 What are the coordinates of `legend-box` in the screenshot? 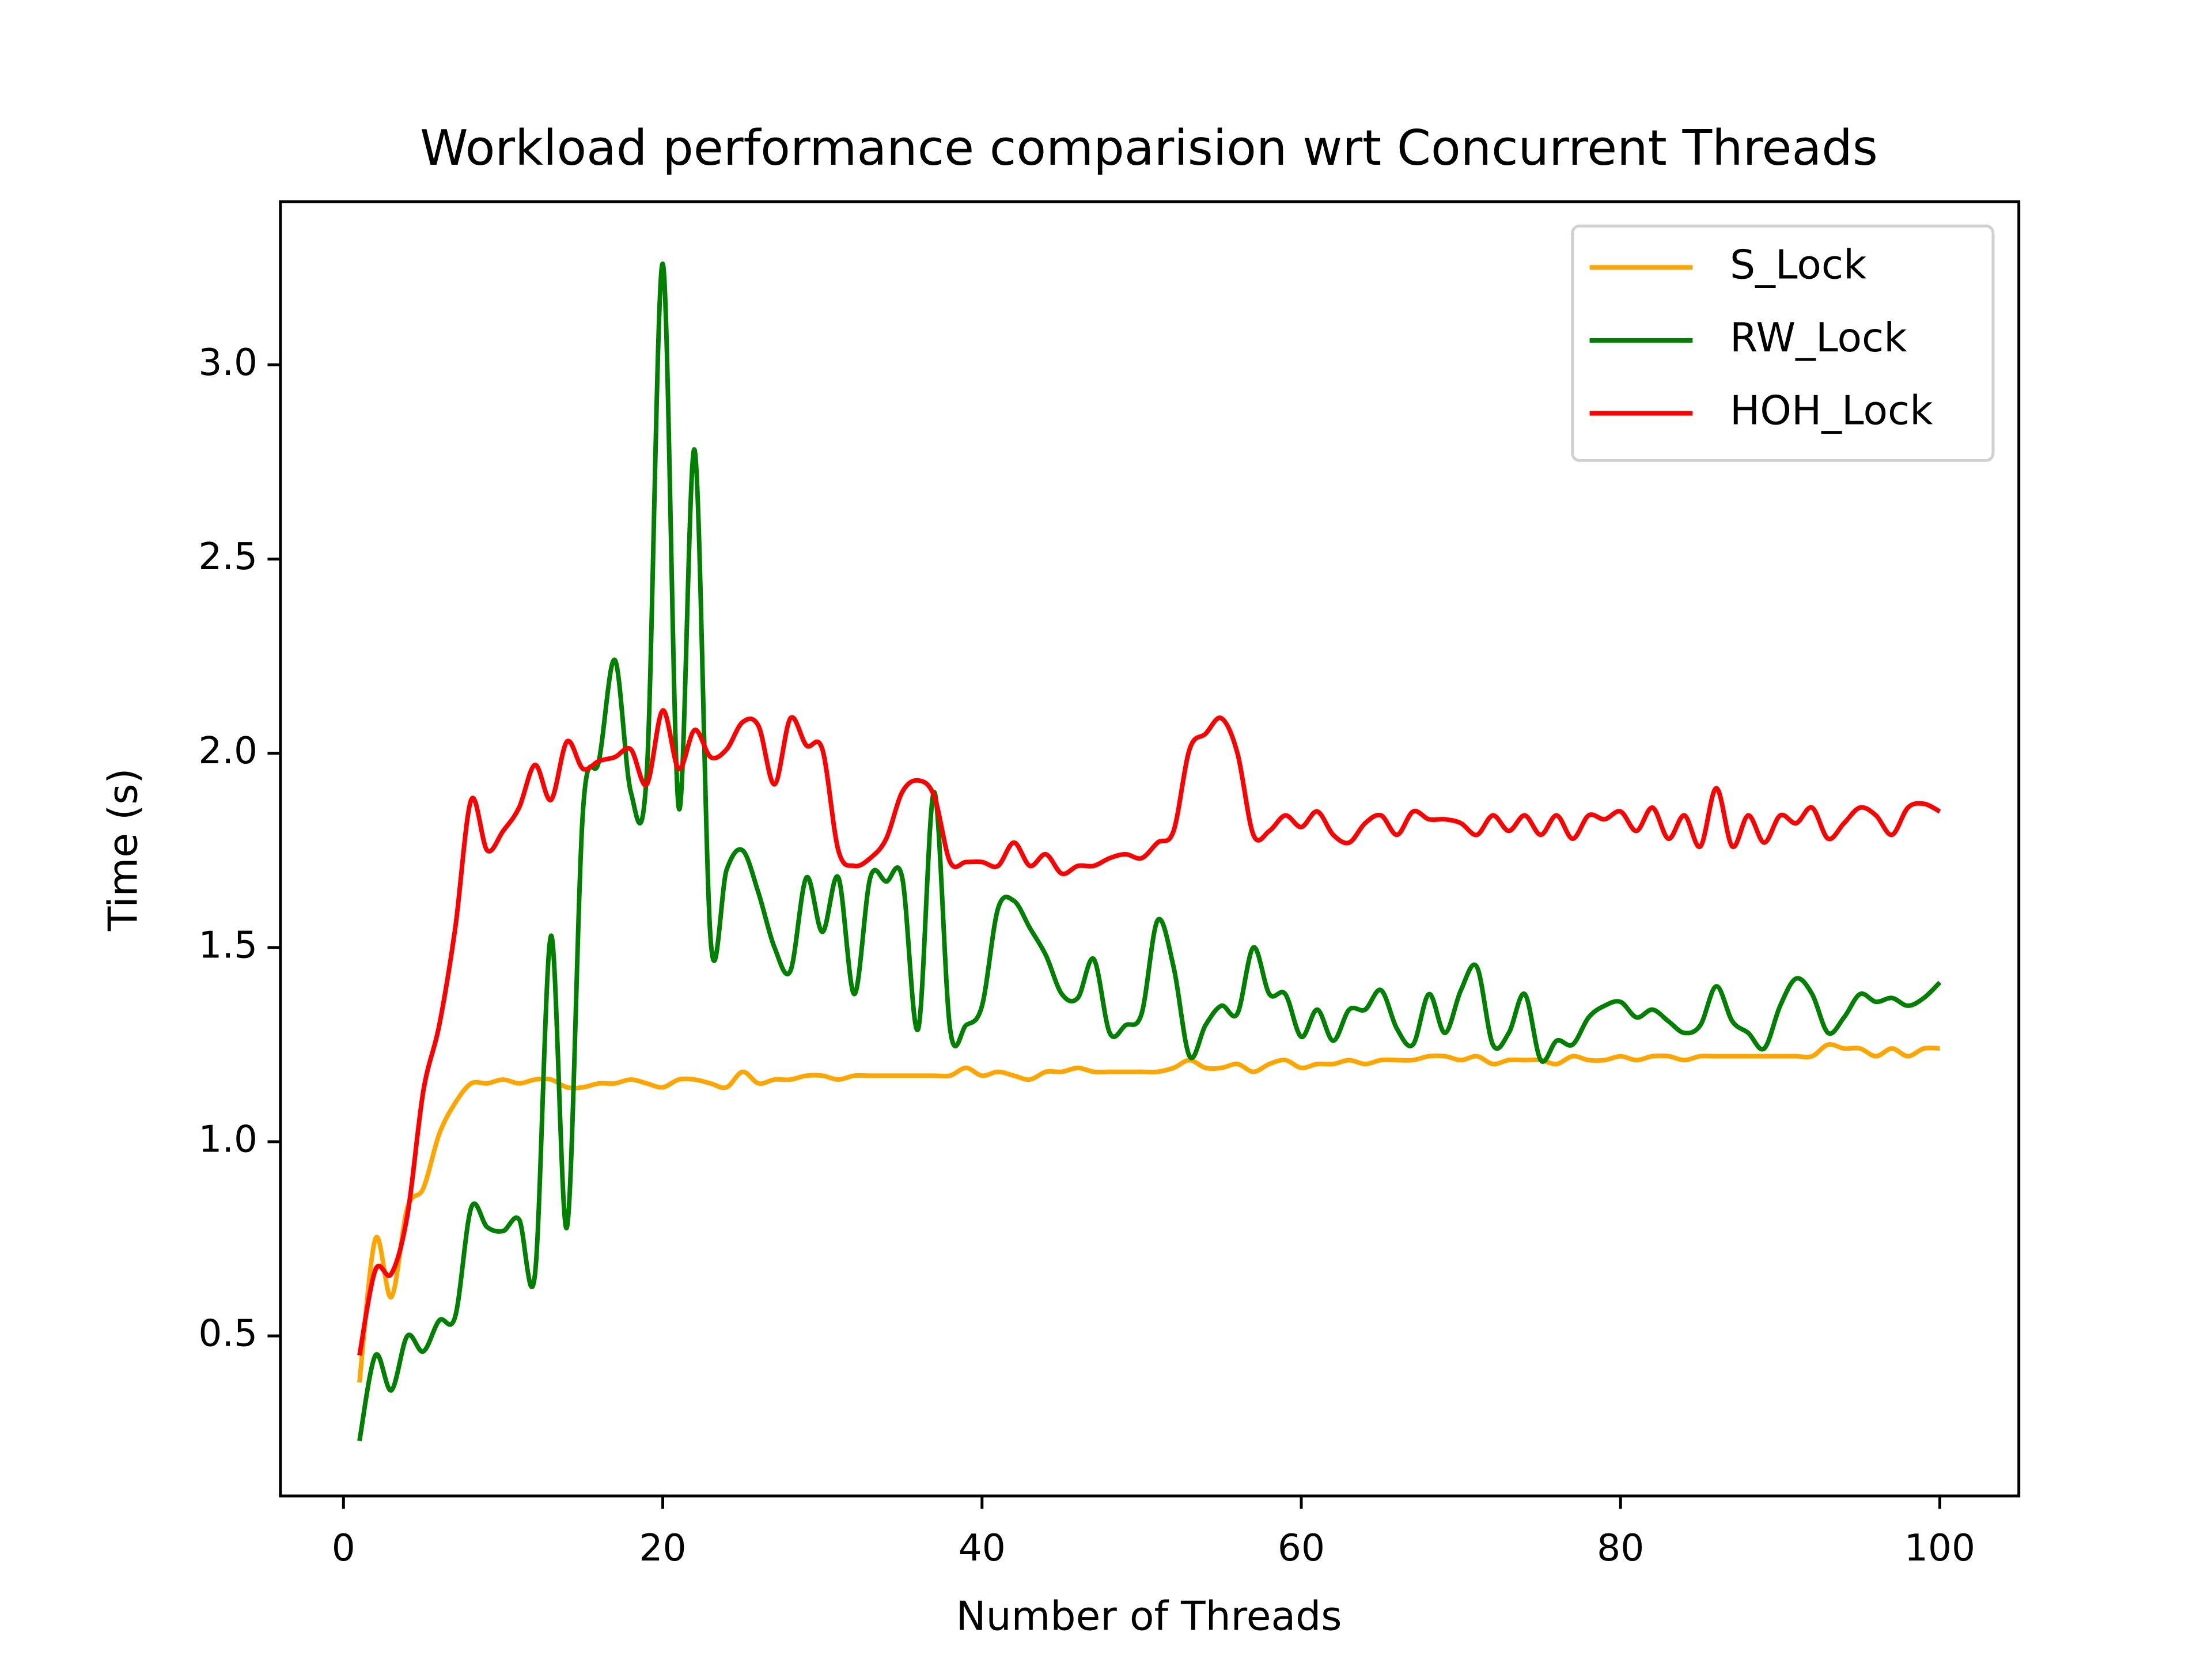 It's located at (1783, 343).